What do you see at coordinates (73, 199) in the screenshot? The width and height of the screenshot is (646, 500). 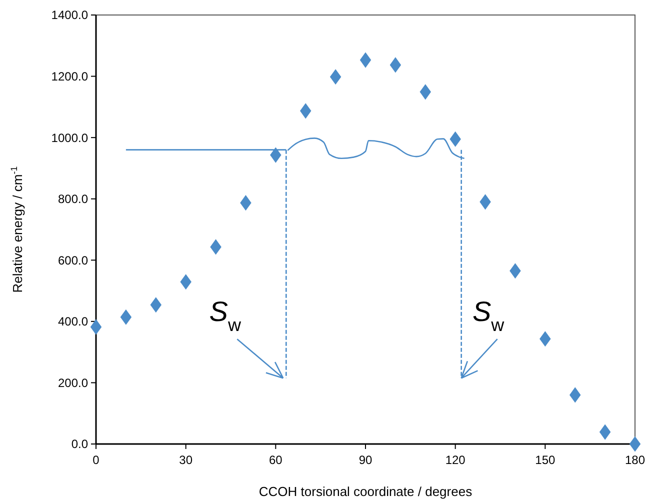 I see `y-tick-label: 800.0` at bounding box center [73, 199].